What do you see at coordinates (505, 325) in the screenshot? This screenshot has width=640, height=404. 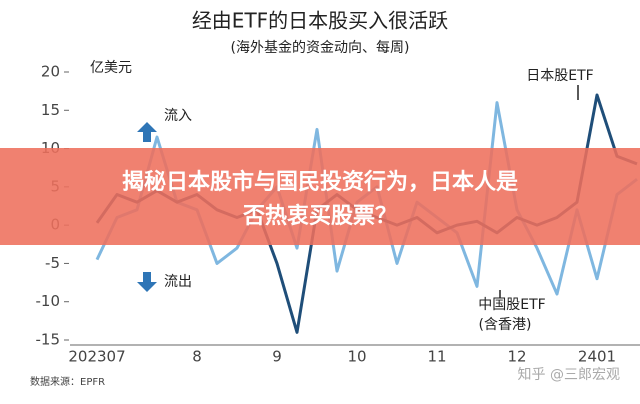 I see `legend-sublabel: (含香港)` at bounding box center [505, 325].